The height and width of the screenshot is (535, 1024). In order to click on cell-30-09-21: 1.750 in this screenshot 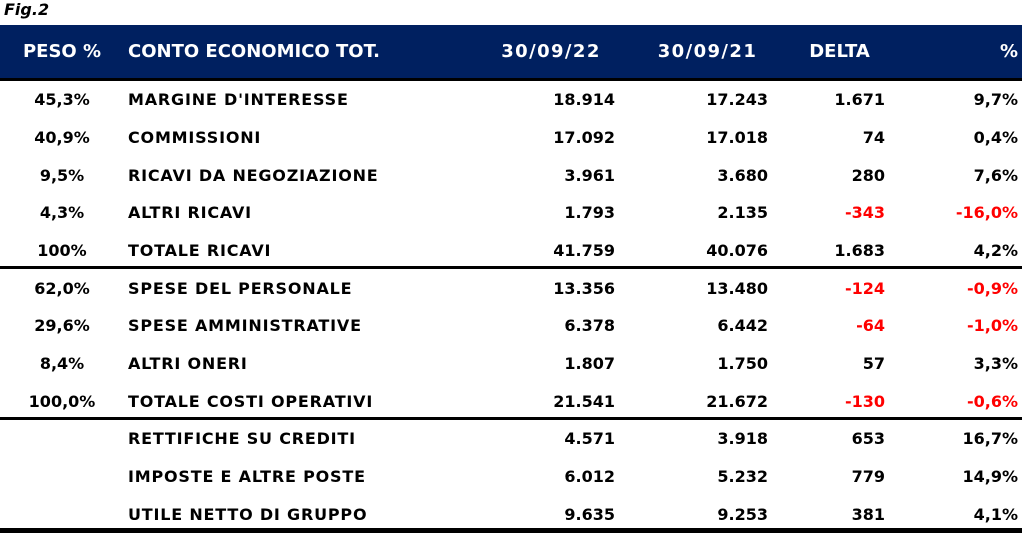, I will do `click(742, 363)`.